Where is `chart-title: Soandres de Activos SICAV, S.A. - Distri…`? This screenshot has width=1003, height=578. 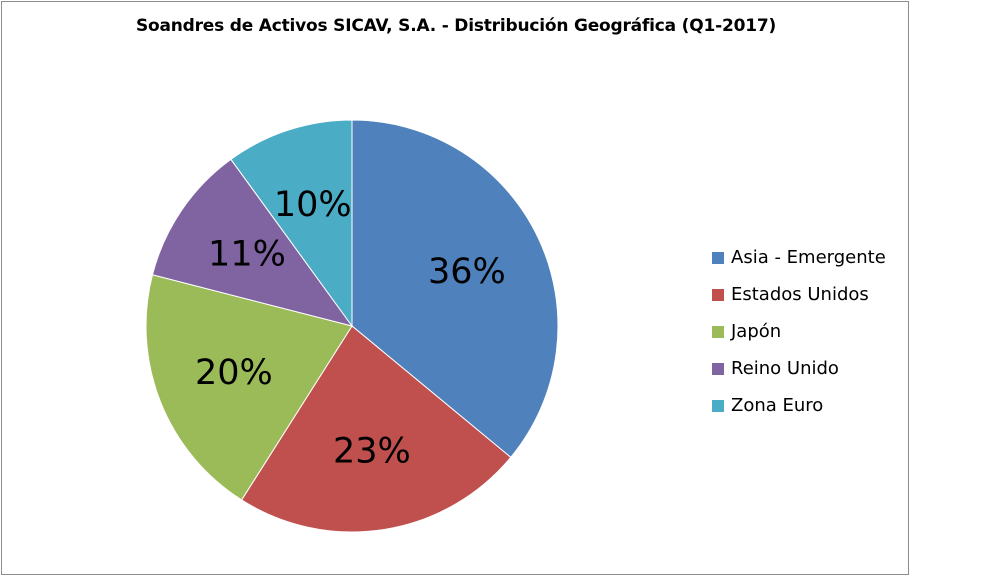
chart-title: Soandres de Activos SICAV, S.A. - Distri… is located at coordinates (456, 26).